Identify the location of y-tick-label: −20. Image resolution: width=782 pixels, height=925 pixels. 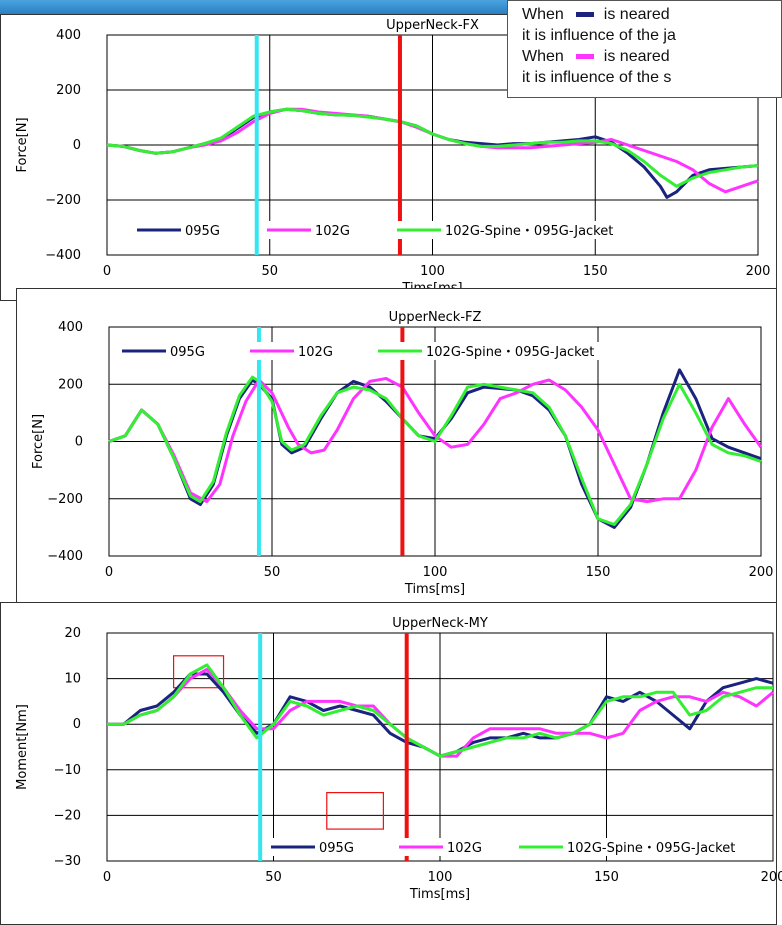
(67, 815).